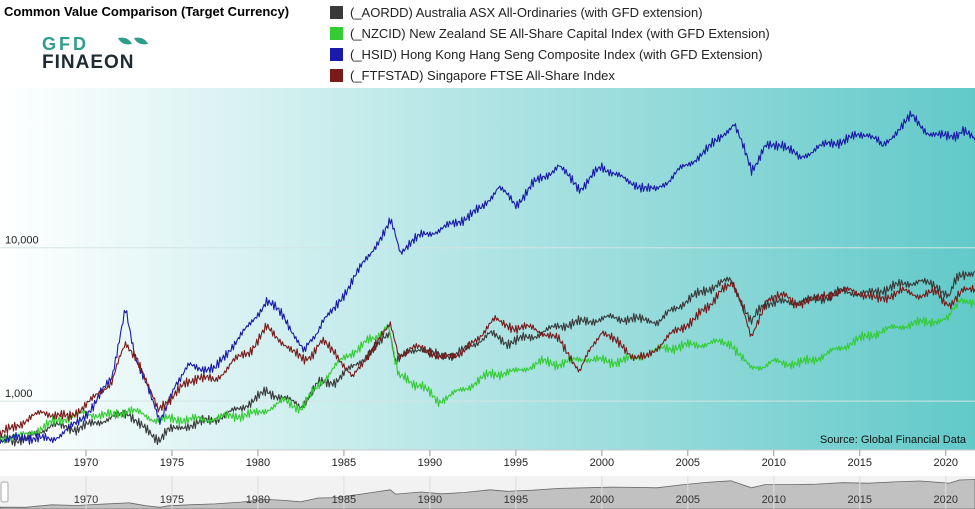 Image resolution: width=975 pixels, height=509 pixels. What do you see at coordinates (946, 500) in the screenshot?
I see `navigator-tick-label: 2020` at bounding box center [946, 500].